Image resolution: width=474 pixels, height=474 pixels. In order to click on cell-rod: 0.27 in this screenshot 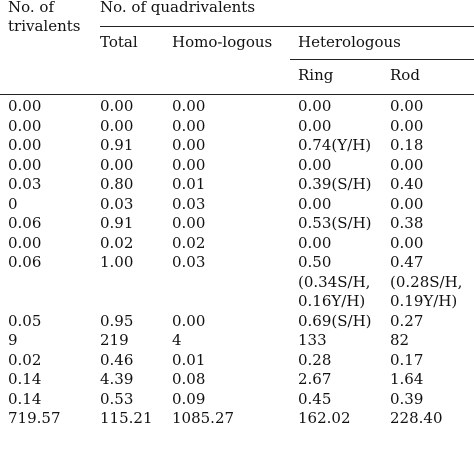, I will do `click(406, 322)`.